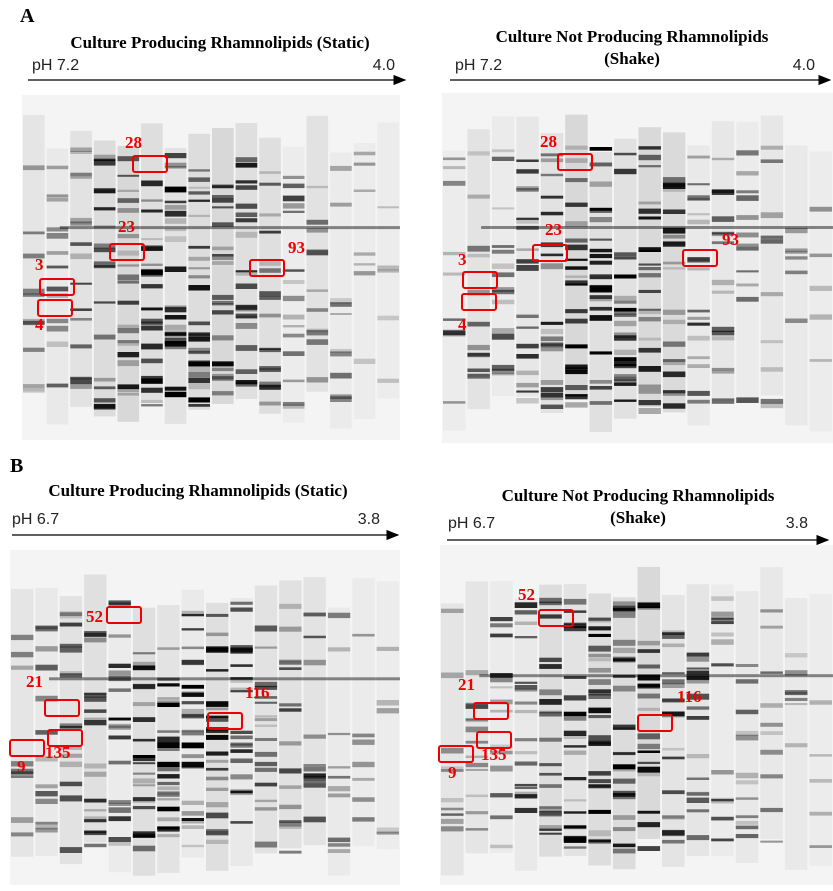 This screenshot has height=891, width=833. Describe the element at coordinates (58, 752) in the screenshot. I see `band-label: 135` at that location.